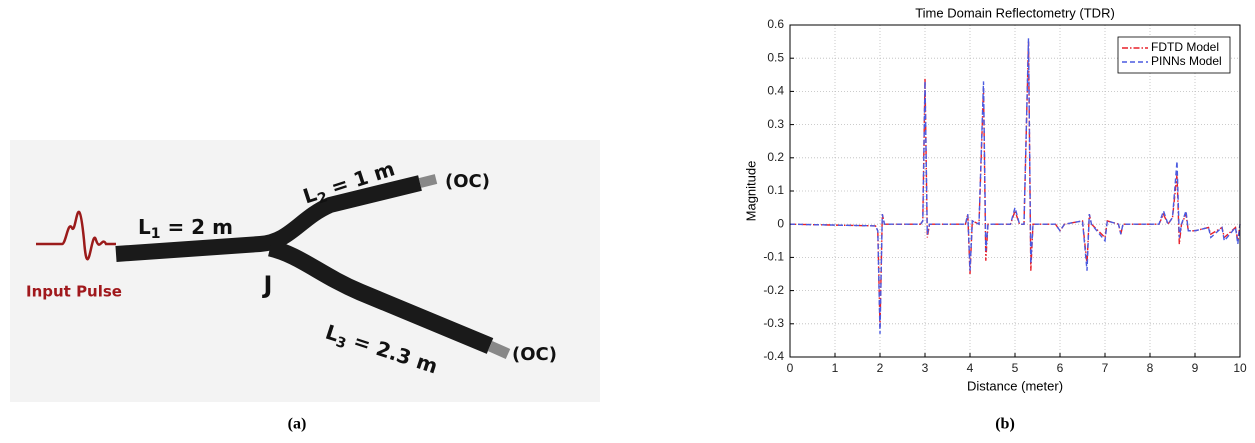  Describe the element at coordinates (775, 57) in the screenshot. I see `y-tick-label: 0.5` at that location.